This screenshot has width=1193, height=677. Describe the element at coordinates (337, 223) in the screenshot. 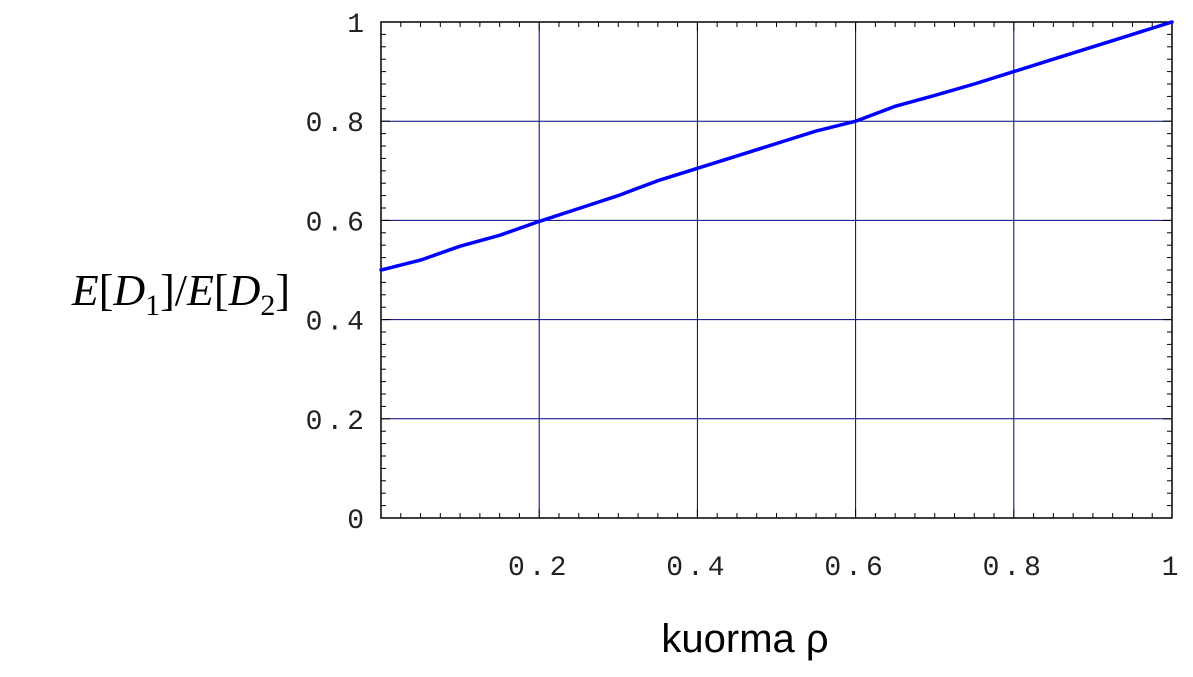

I see `y-tick-label: 0.6` at that location.